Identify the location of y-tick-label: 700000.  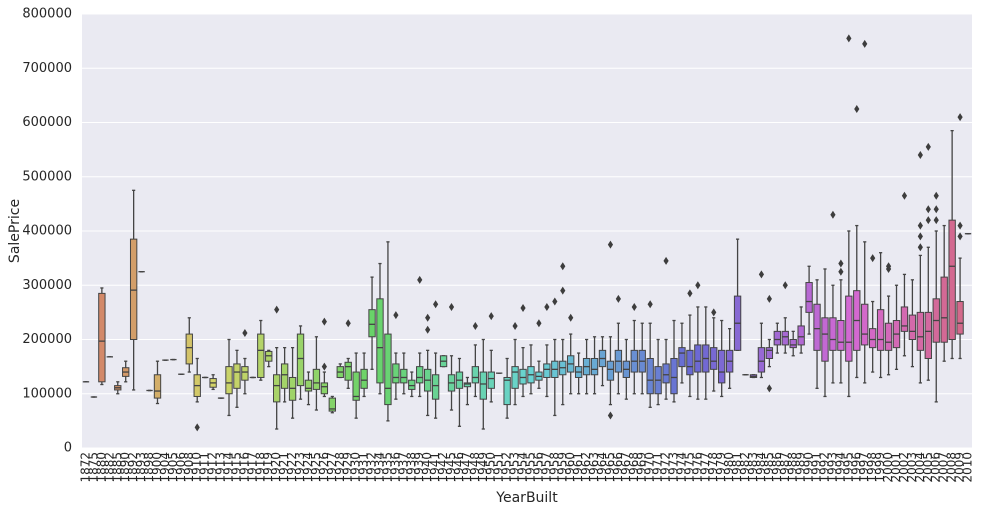
(47, 68).